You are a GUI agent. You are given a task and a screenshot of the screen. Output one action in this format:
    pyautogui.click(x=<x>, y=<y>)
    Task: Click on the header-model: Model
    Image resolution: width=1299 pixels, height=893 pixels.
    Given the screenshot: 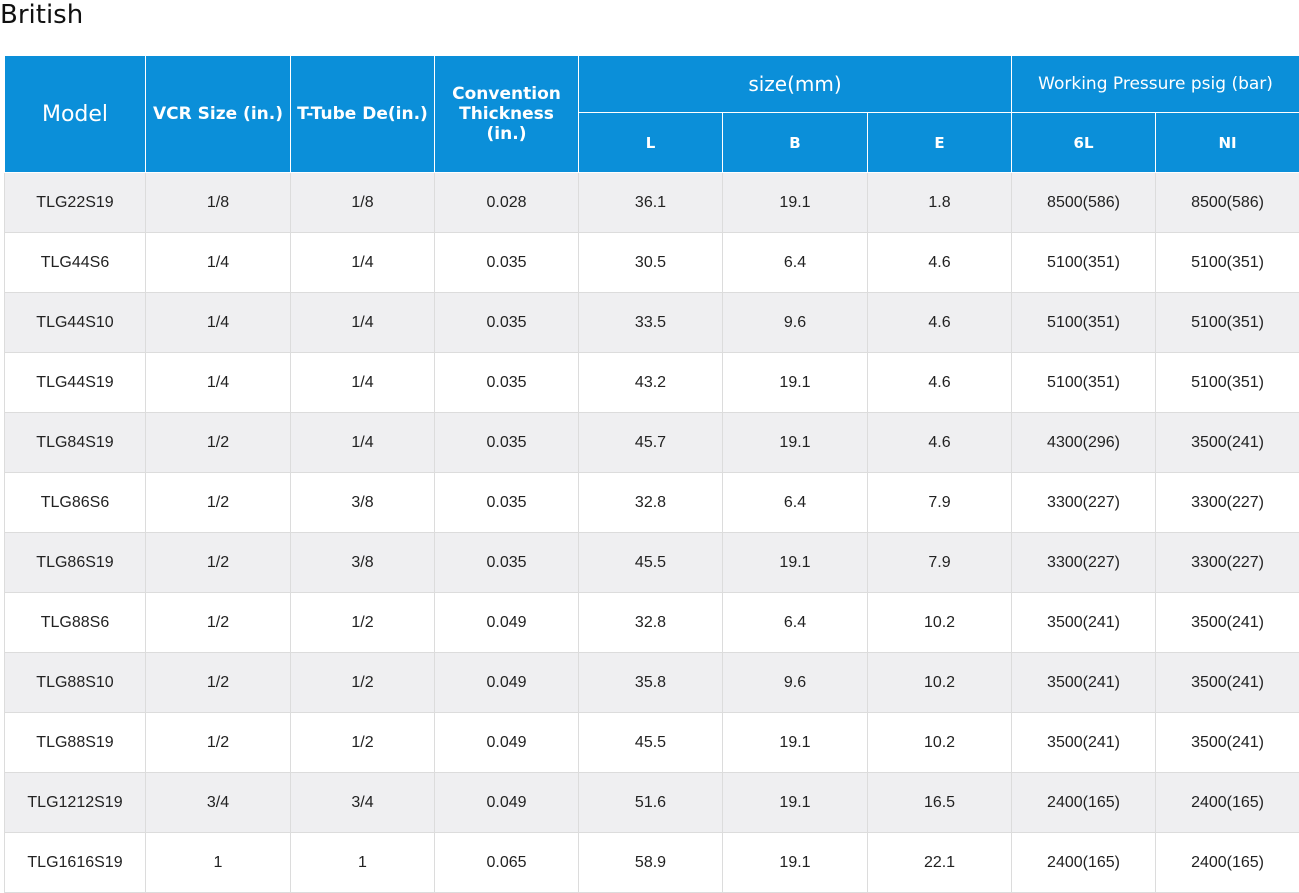 What is the action you would take?
    pyautogui.click(x=75, y=114)
    